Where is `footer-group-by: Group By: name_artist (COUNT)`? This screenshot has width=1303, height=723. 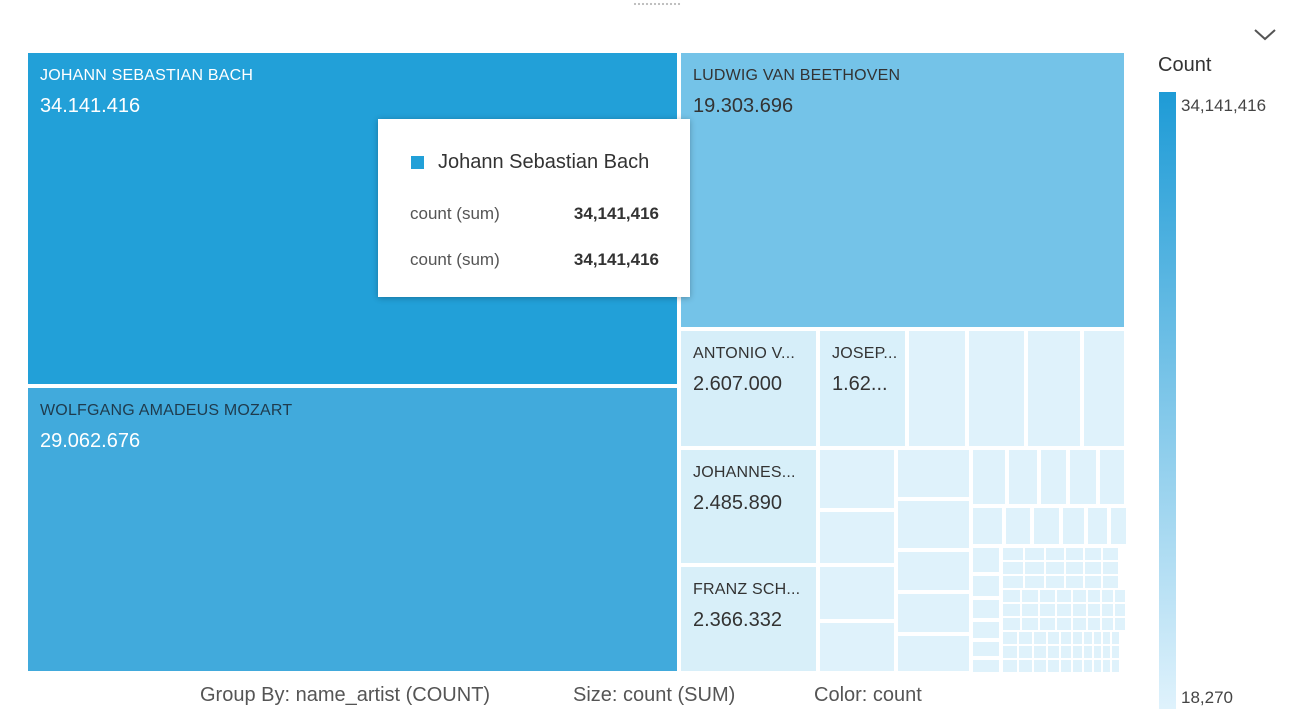
footer-group-by: Group By: name_artist (COUNT) is located at coordinates (345, 695).